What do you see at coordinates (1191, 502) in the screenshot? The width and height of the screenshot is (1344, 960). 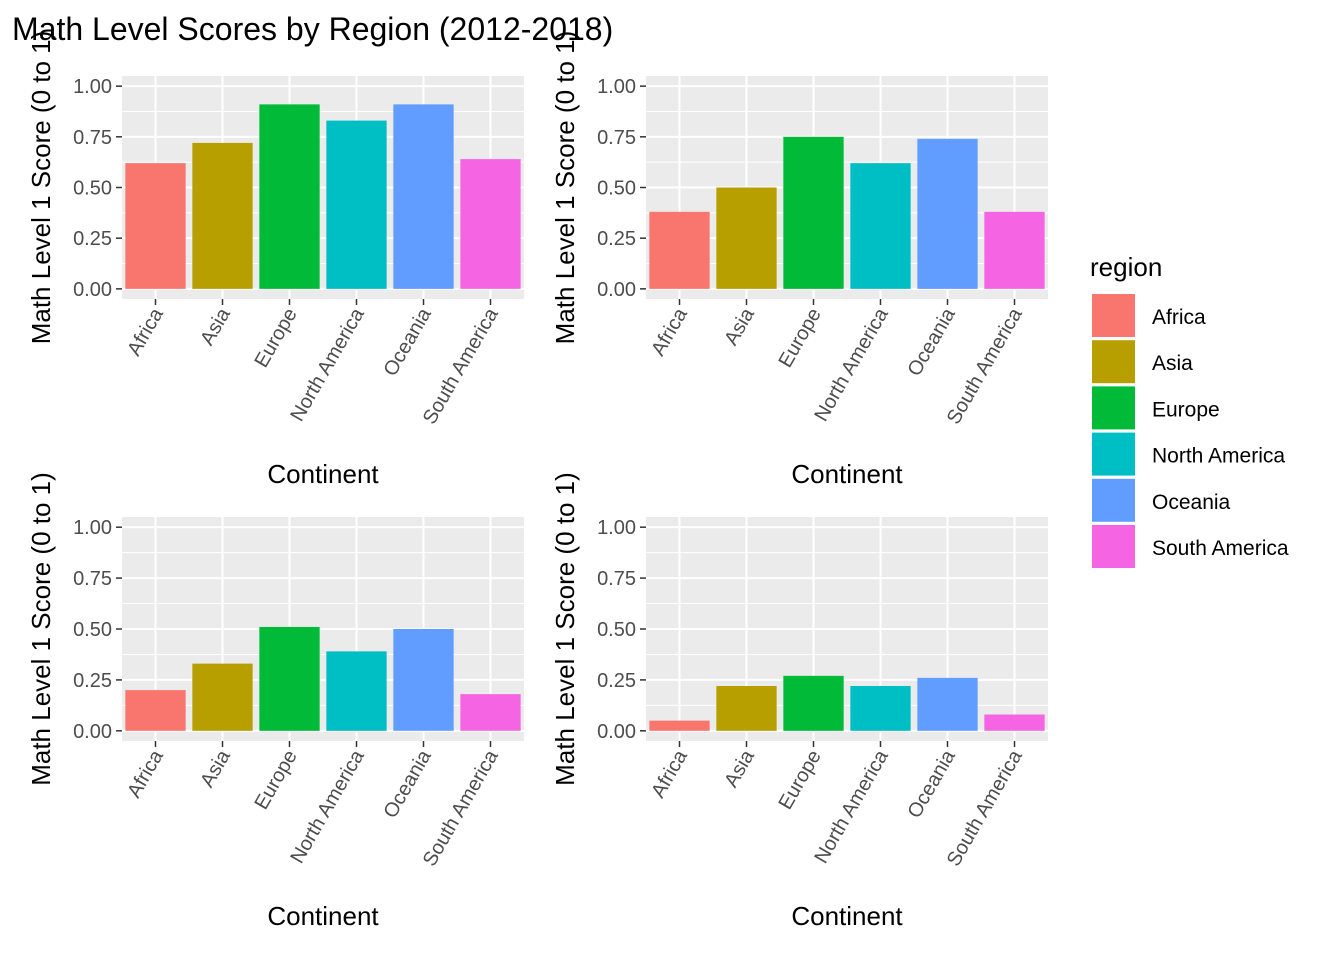 I see `legend-label: Oceania` at bounding box center [1191, 502].